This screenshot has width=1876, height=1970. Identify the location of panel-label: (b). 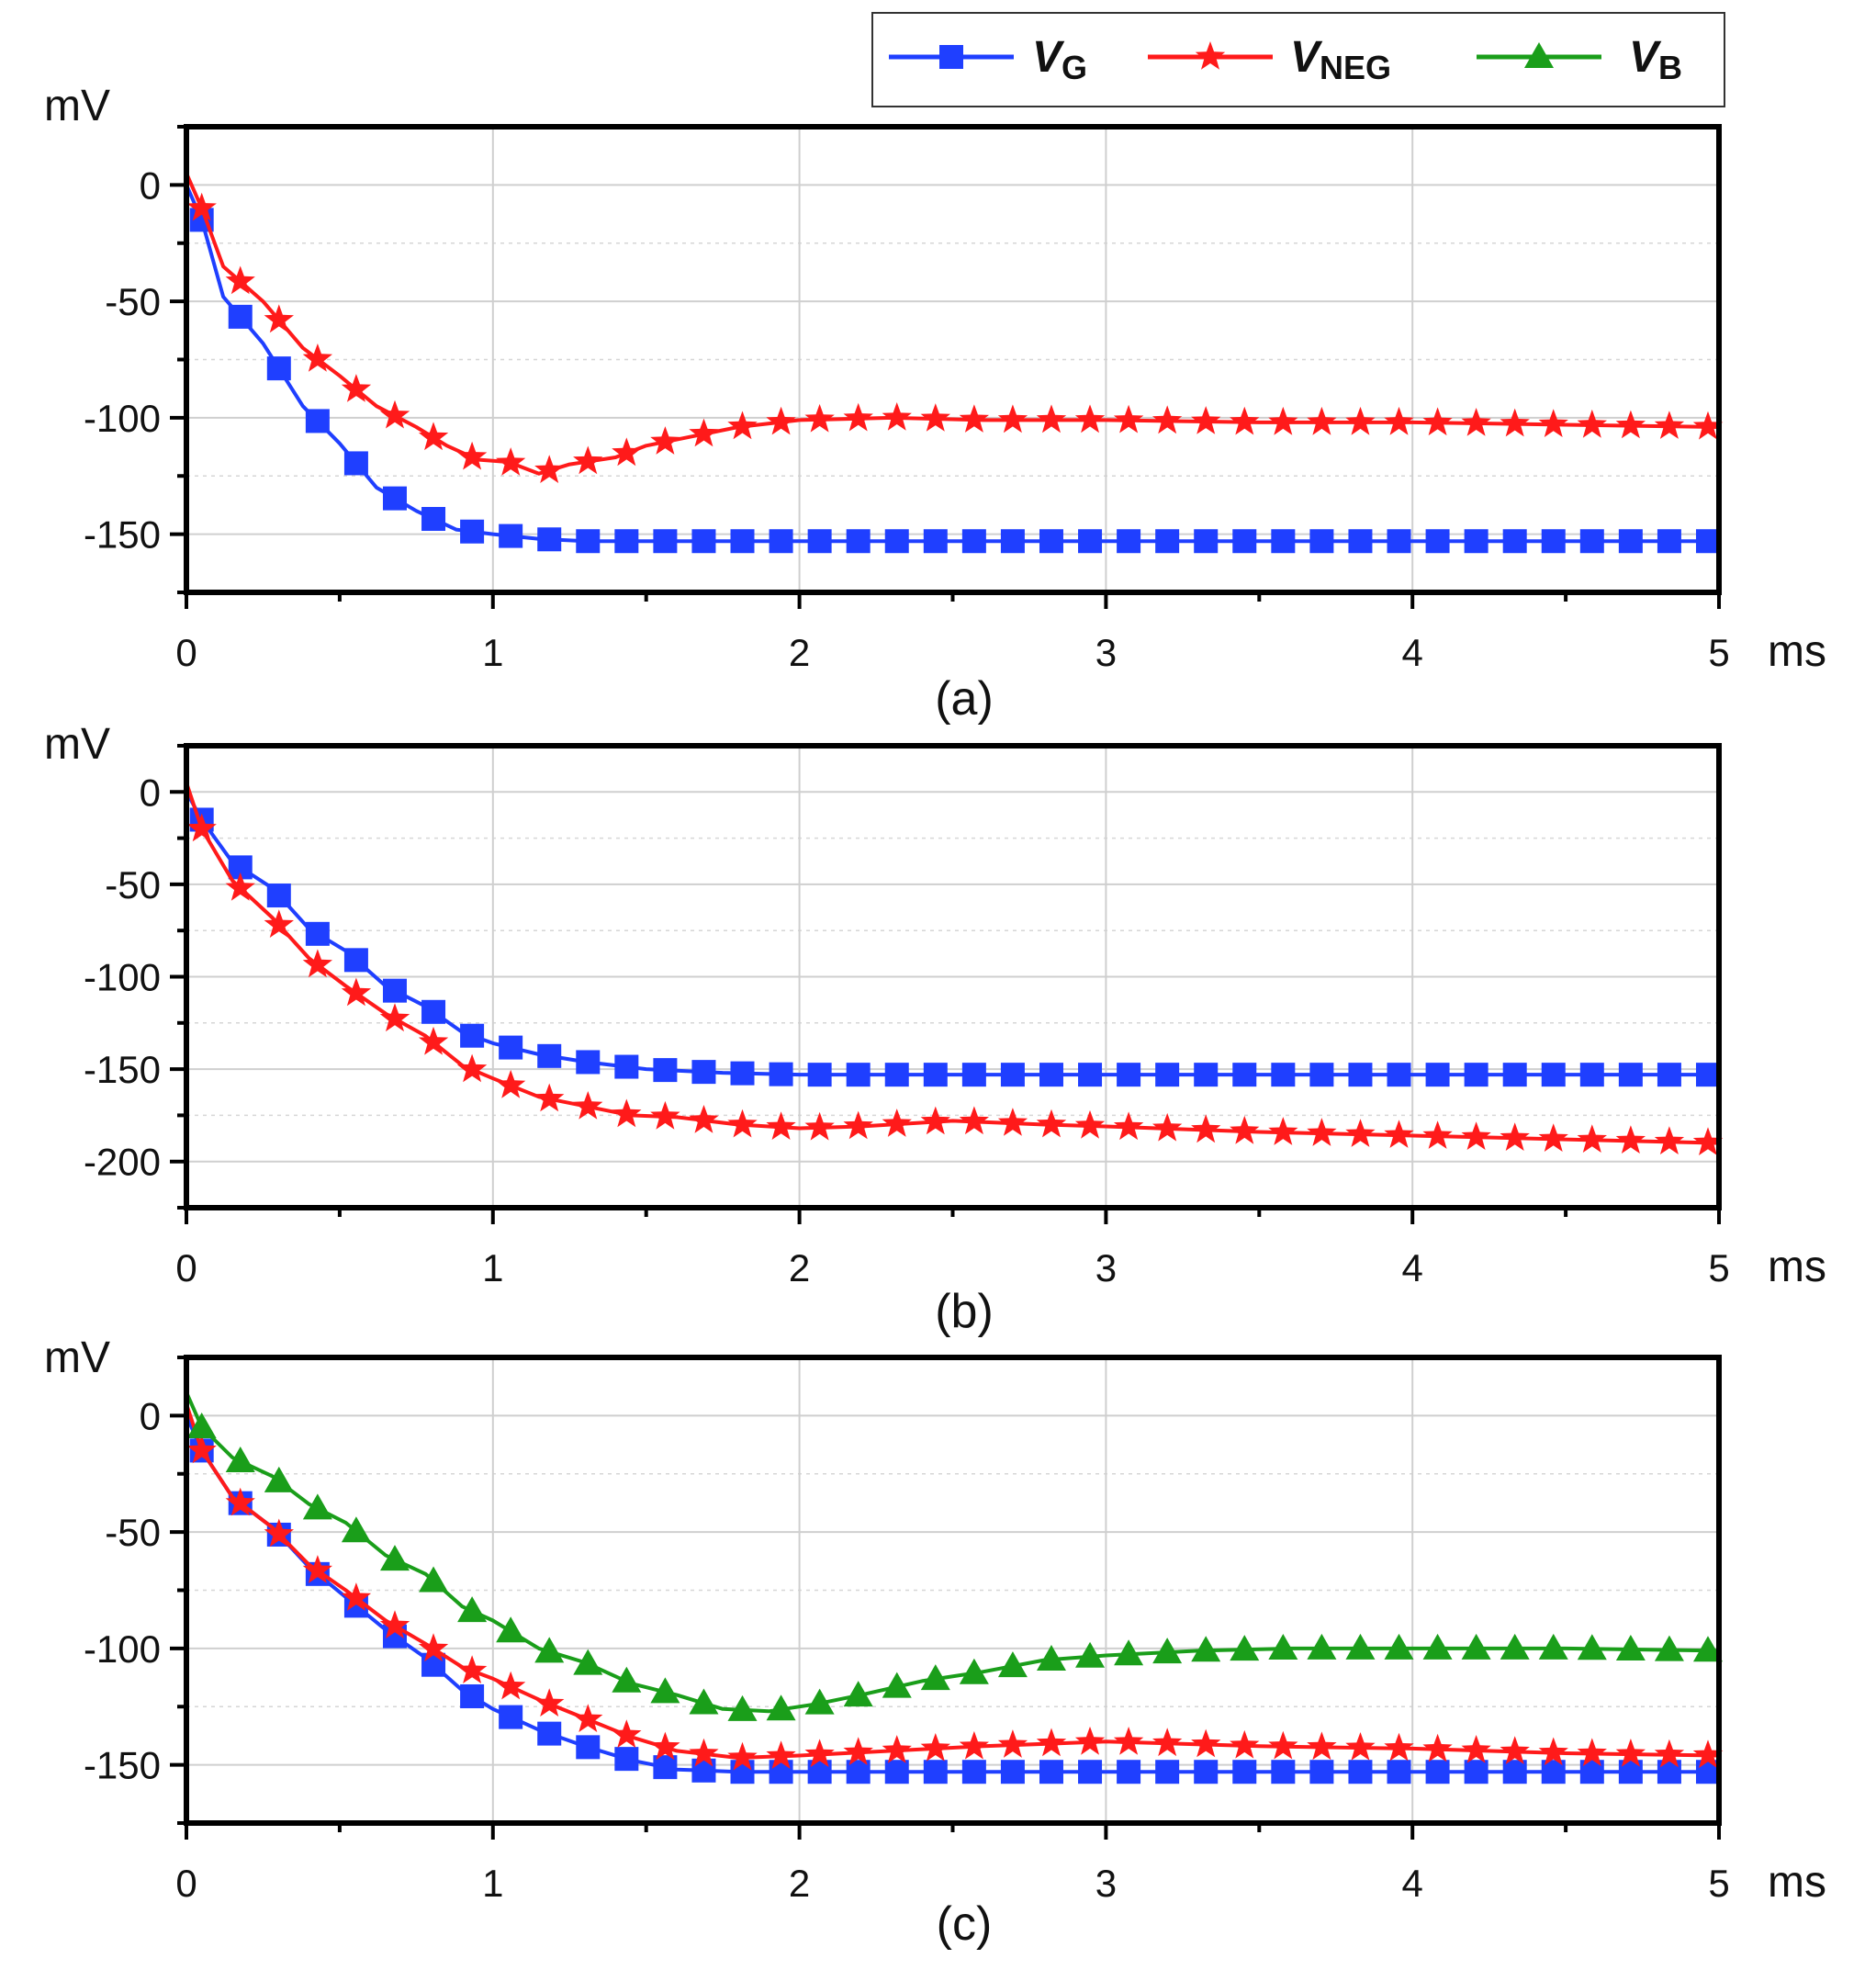
(964, 1311).